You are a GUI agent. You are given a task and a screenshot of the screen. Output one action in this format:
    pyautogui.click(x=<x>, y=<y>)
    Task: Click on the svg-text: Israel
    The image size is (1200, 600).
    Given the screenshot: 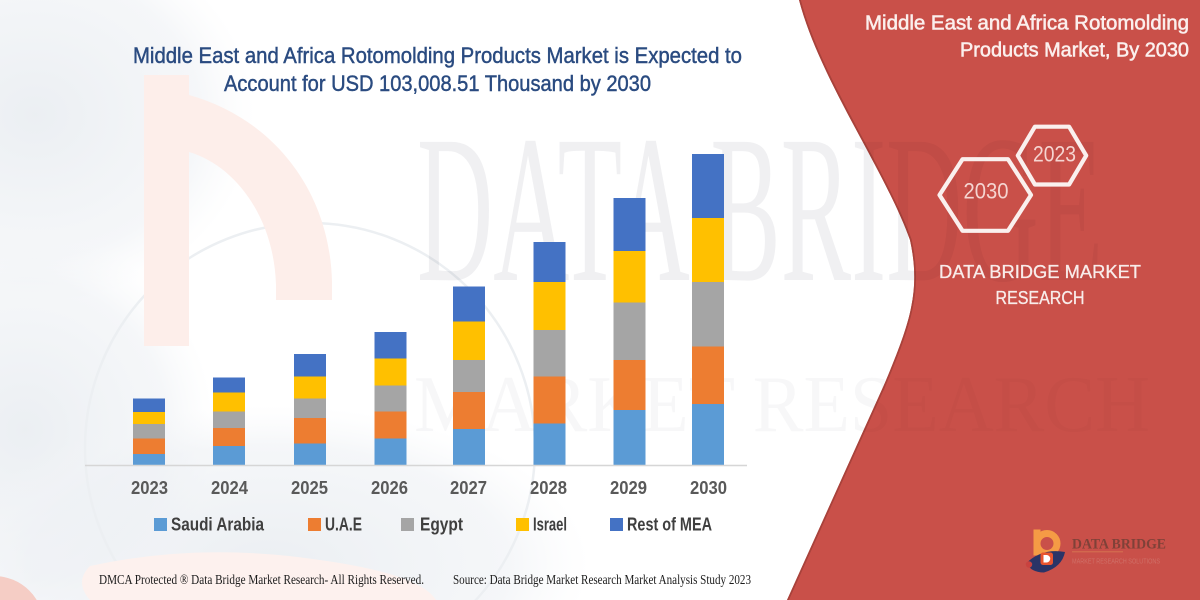 What is the action you would take?
    pyautogui.click(x=550, y=525)
    